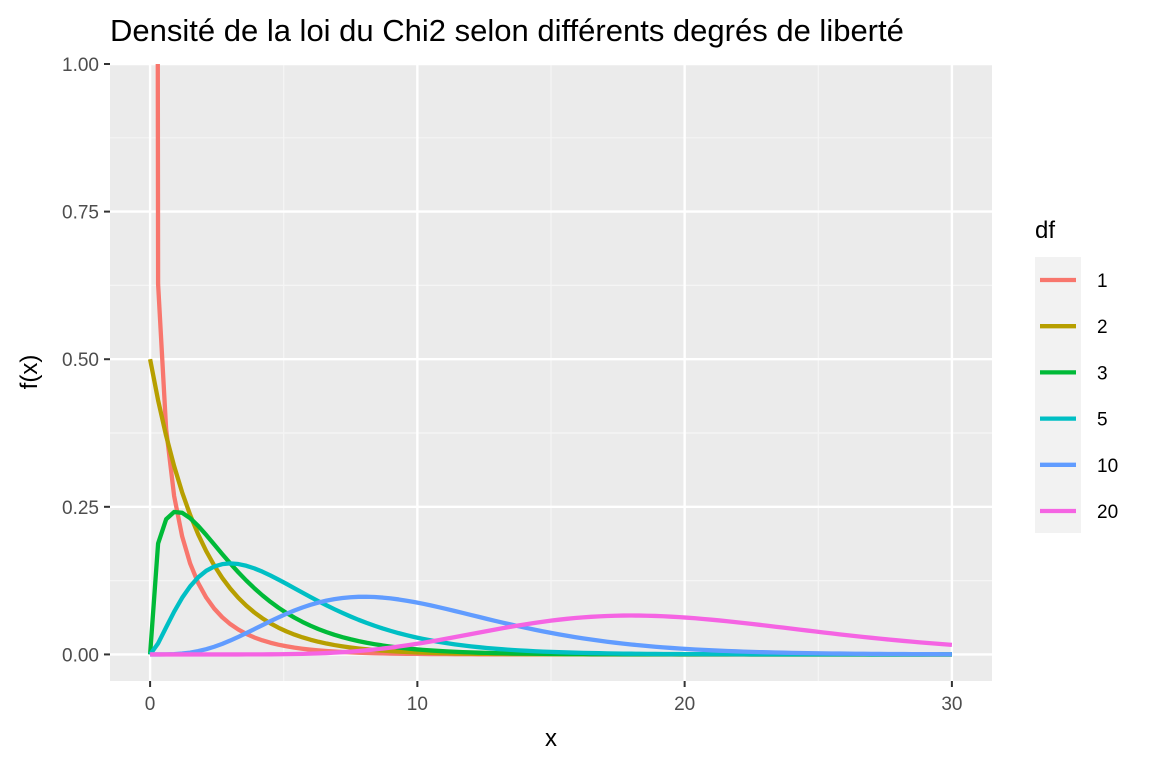 Image resolution: width=1152 pixels, height=768 pixels. I want to click on y-tick-label: 1.00, so click(80, 65).